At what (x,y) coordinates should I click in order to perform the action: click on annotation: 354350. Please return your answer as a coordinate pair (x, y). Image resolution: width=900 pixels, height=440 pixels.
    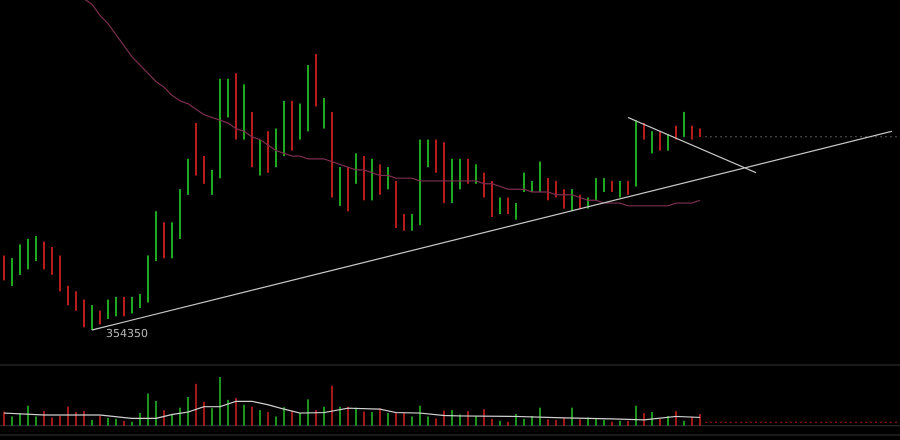
    Looking at the image, I should click on (127, 333).